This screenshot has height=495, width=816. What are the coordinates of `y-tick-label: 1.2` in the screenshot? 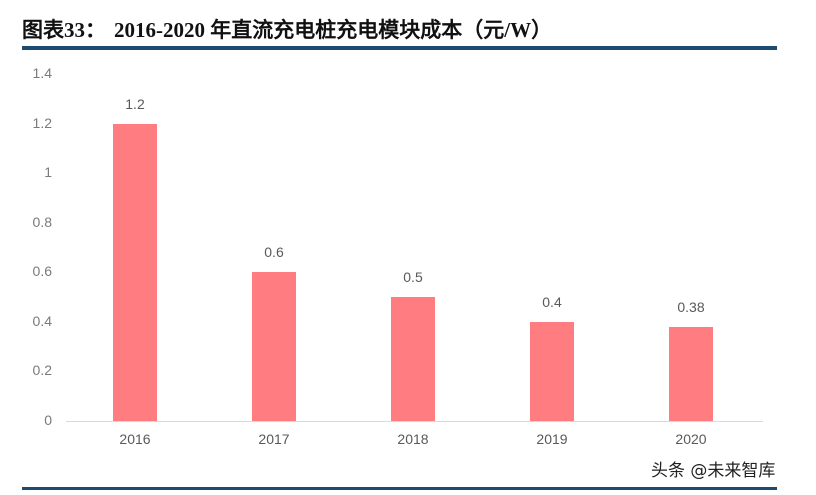 It's located at (42, 122).